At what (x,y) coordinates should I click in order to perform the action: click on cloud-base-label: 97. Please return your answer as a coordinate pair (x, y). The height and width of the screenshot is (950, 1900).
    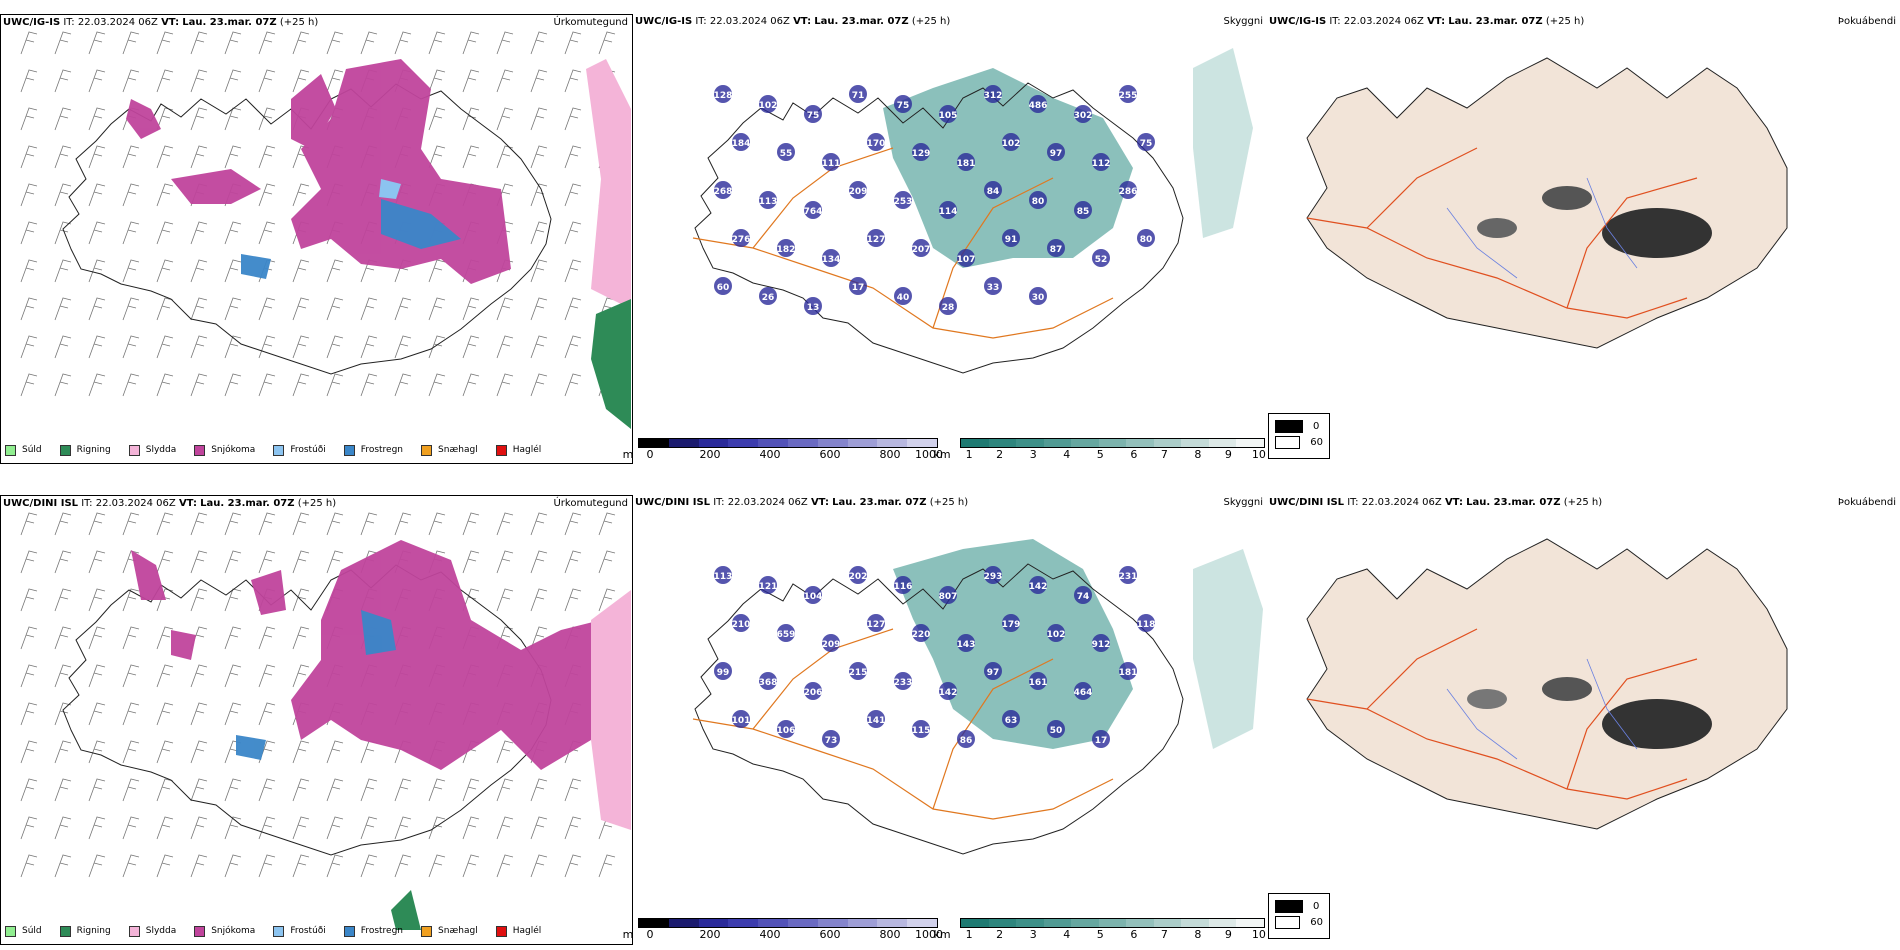
    Looking at the image, I should click on (993, 673).